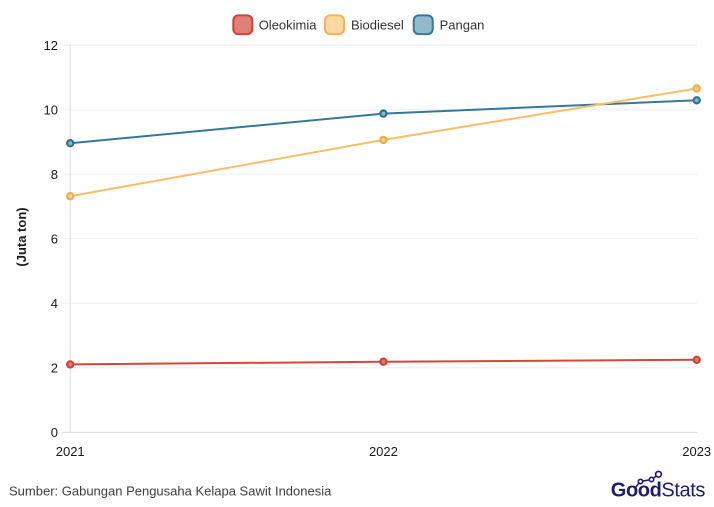 The width and height of the screenshot is (714, 507). I want to click on svg-text: 0, so click(54, 432).